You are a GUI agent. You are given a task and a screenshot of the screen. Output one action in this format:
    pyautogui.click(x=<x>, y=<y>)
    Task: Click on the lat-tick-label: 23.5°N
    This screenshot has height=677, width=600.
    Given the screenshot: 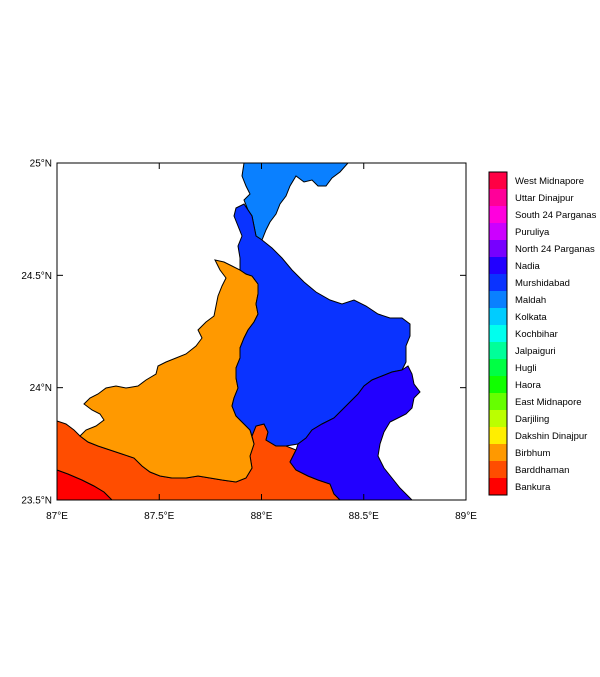 What is the action you would take?
    pyautogui.click(x=36, y=501)
    